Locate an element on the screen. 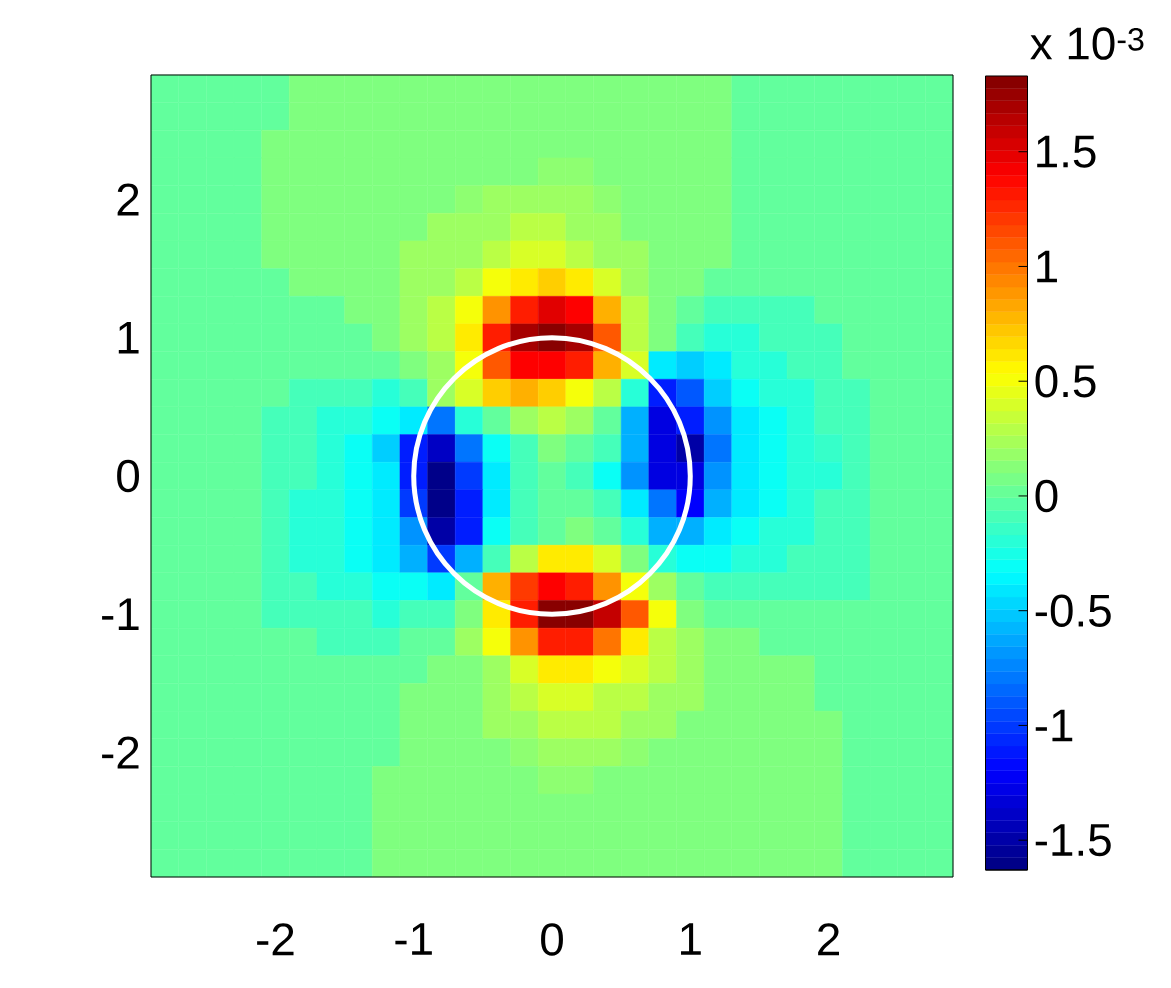 This screenshot has height=988, width=1171. color-bar-label: -1.5 is located at coordinates (1073, 840).